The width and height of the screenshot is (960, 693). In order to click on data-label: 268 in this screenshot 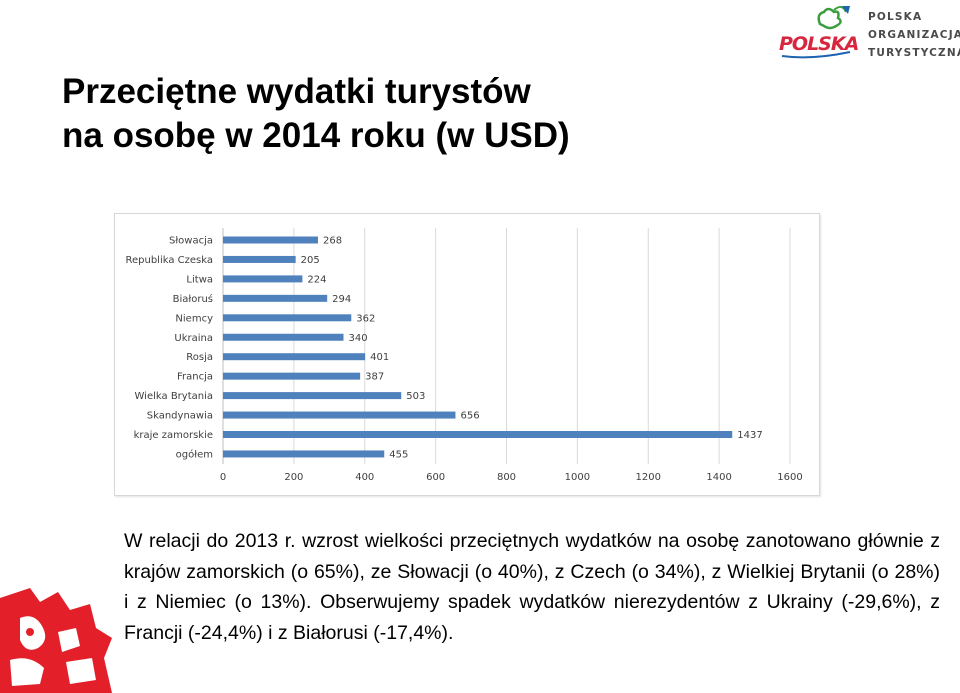, I will do `click(332, 241)`.